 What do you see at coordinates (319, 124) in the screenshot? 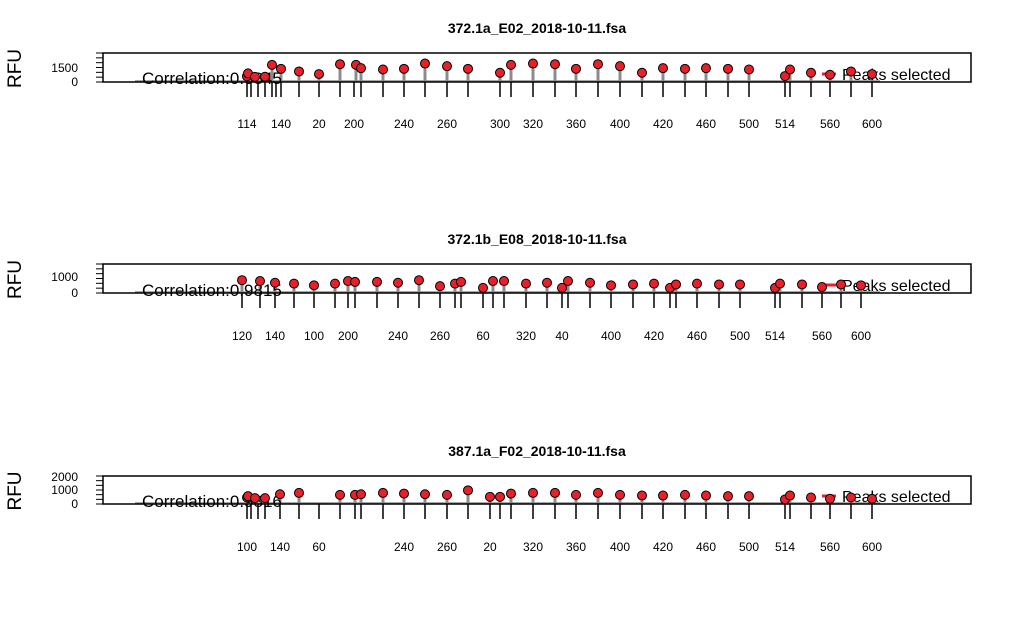
I see `ladder-tick-label: 20` at bounding box center [319, 124].